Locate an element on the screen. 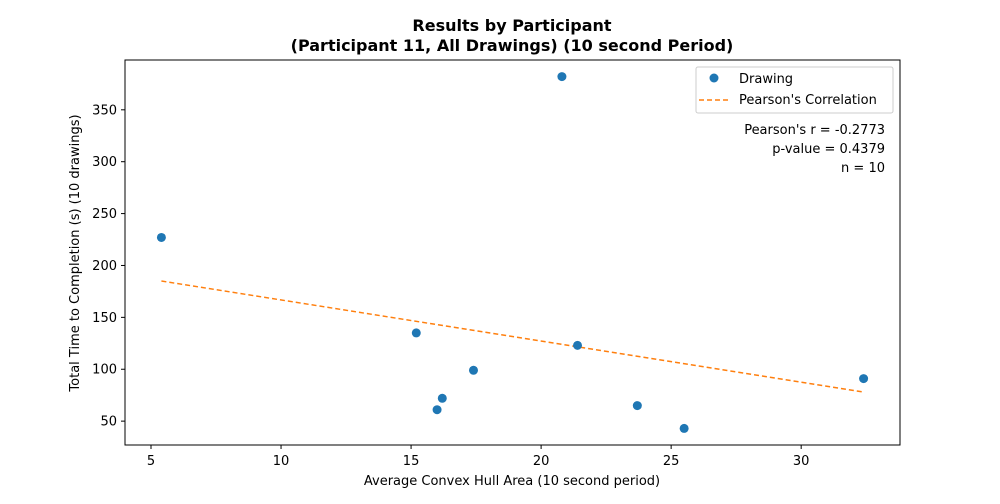  n-annotation: n = 10 is located at coordinates (863, 168).